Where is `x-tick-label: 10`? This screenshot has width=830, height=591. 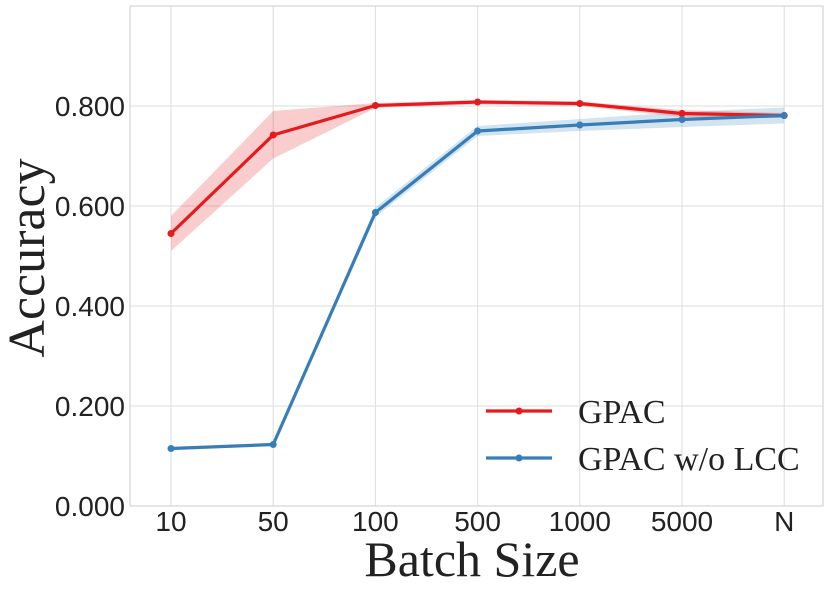
x-tick-label: 10 is located at coordinates (170, 521).